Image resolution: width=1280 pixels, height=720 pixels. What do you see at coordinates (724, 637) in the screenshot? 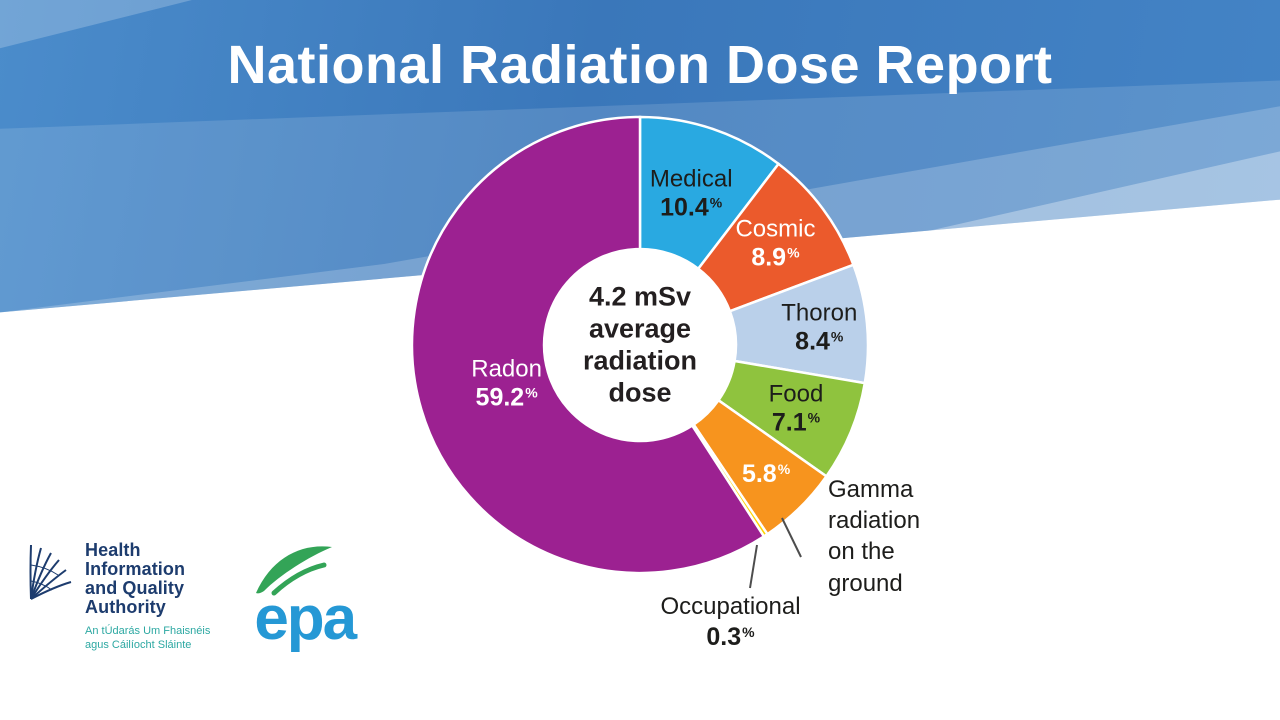
I see `occupational-value-number: 0.3` at bounding box center [724, 637].